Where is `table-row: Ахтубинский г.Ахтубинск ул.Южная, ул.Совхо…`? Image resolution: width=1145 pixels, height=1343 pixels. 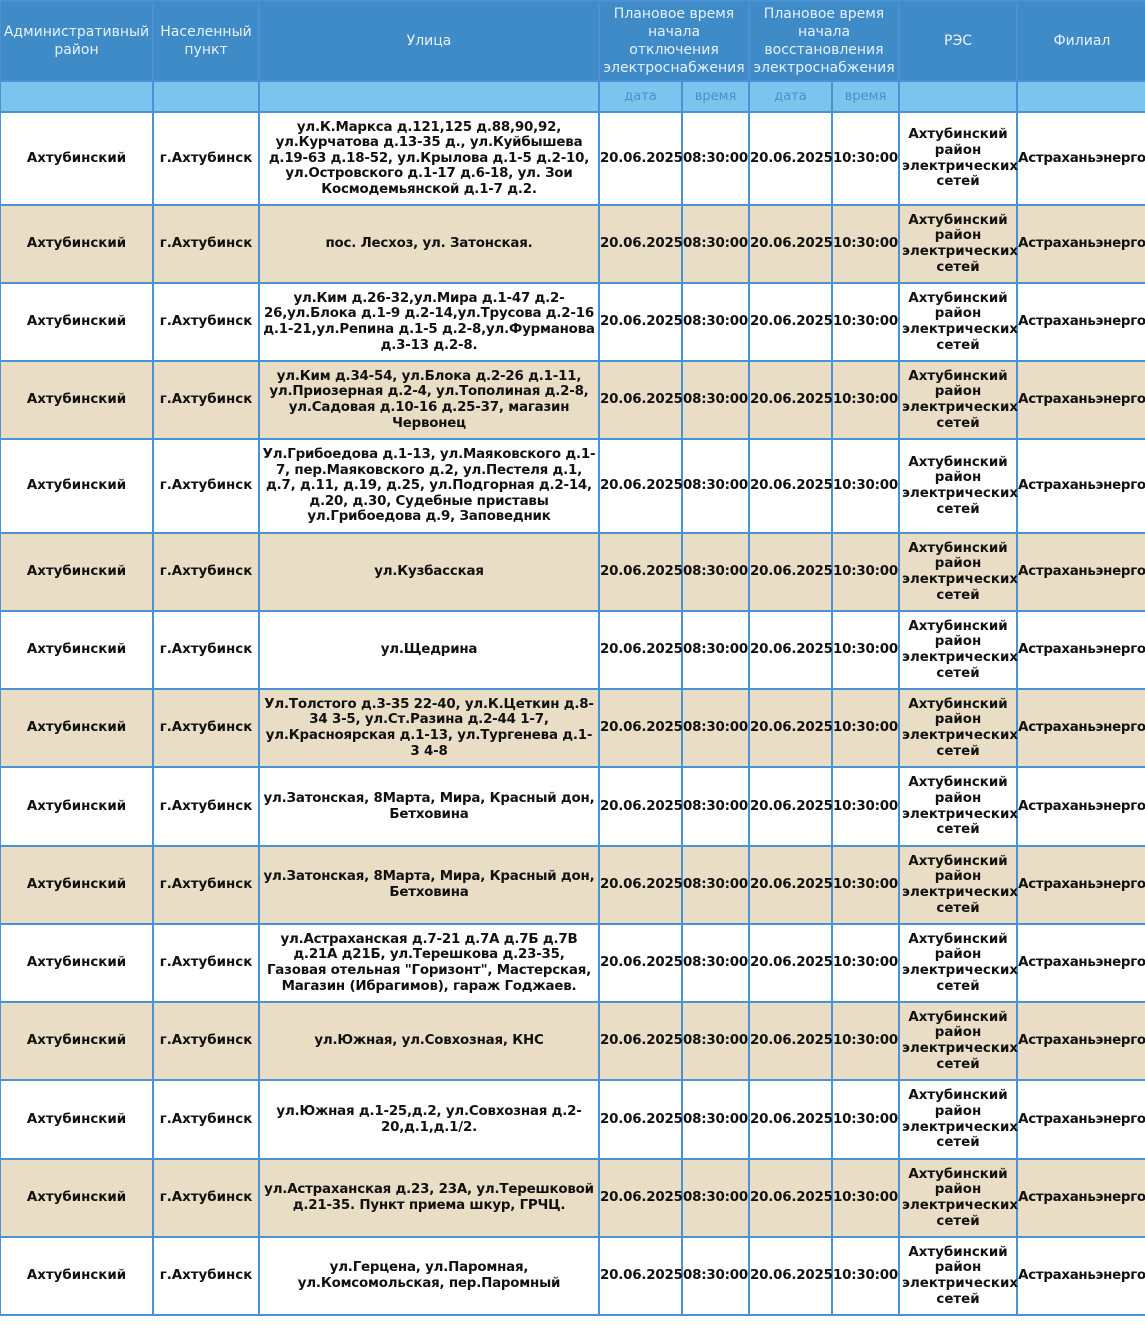
table-row: Ахтубинский г.Ахтубинск ул.Южная, ул.Совхо… is located at coordinates (572, 1041).